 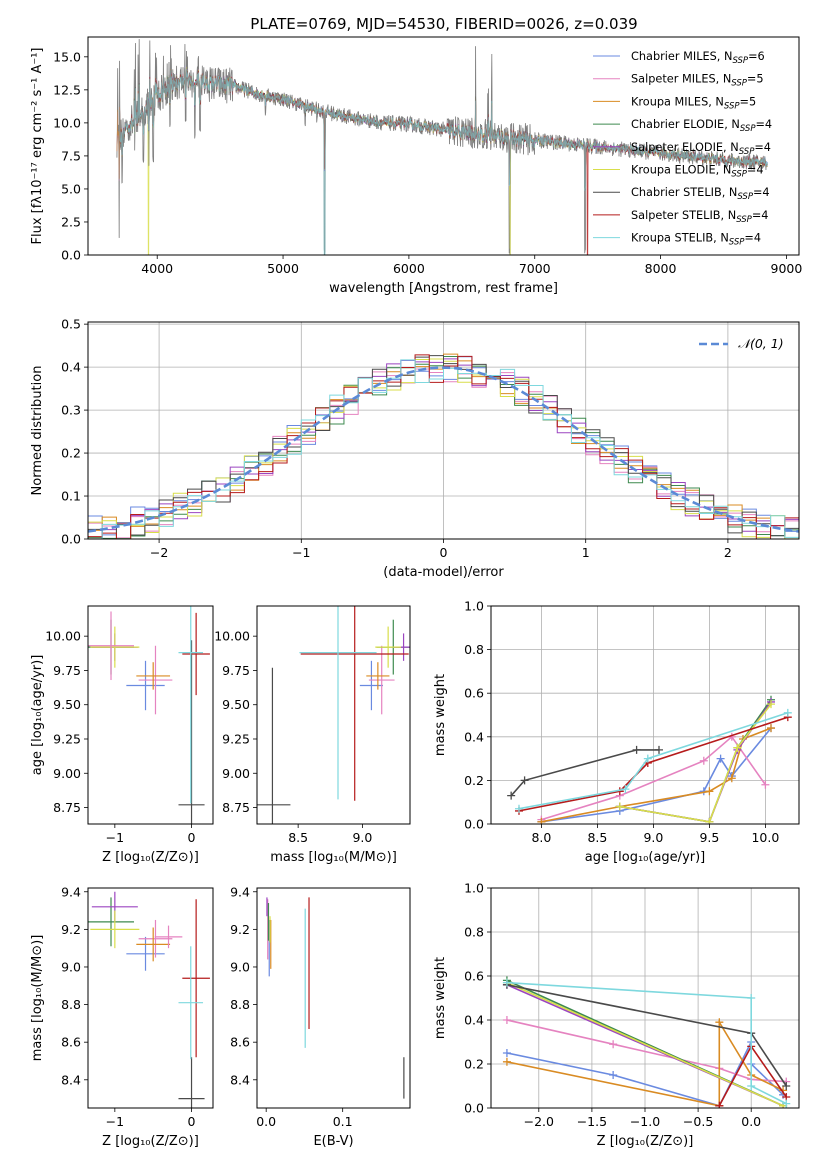 I want to click on y-tick-label: 8.75, so click(x=236, y=807).